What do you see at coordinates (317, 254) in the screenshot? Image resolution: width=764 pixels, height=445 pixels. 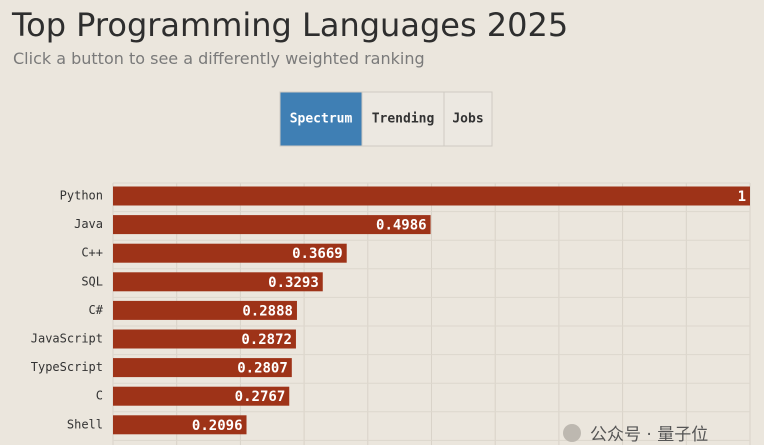 I see `value-label: 0.3669` at bounding box center [317, 254].